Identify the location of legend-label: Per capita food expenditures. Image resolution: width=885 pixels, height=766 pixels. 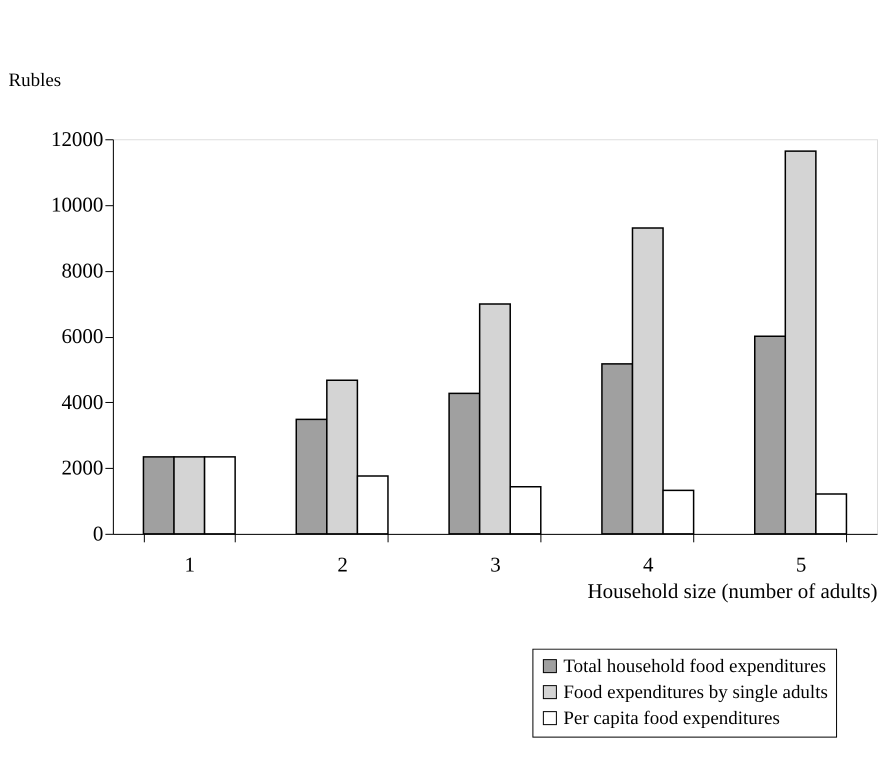
(671, 719).